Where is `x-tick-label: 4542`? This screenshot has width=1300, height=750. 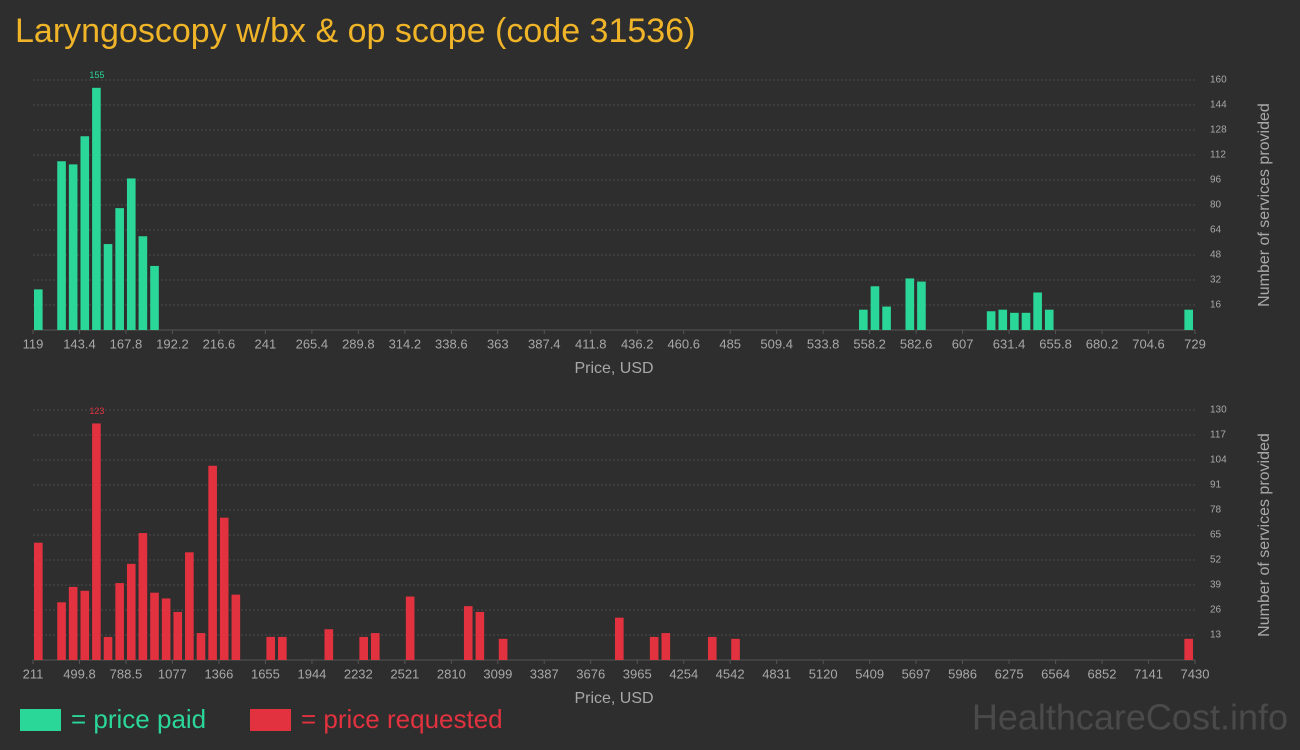 x-tick-label: 4542 is located at coordinates (730, 673).